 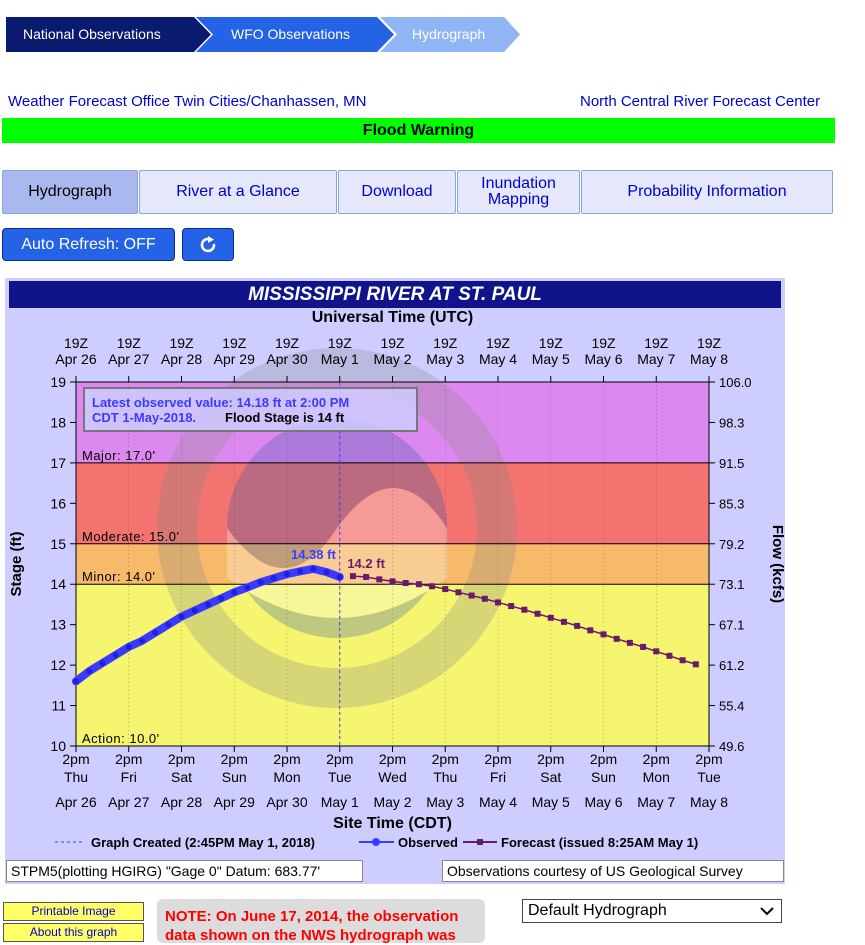 What do you see at coordinates (58, 706) in the screenshot?
I see `y-tick-label: 11` at bounding box center [58, 706].